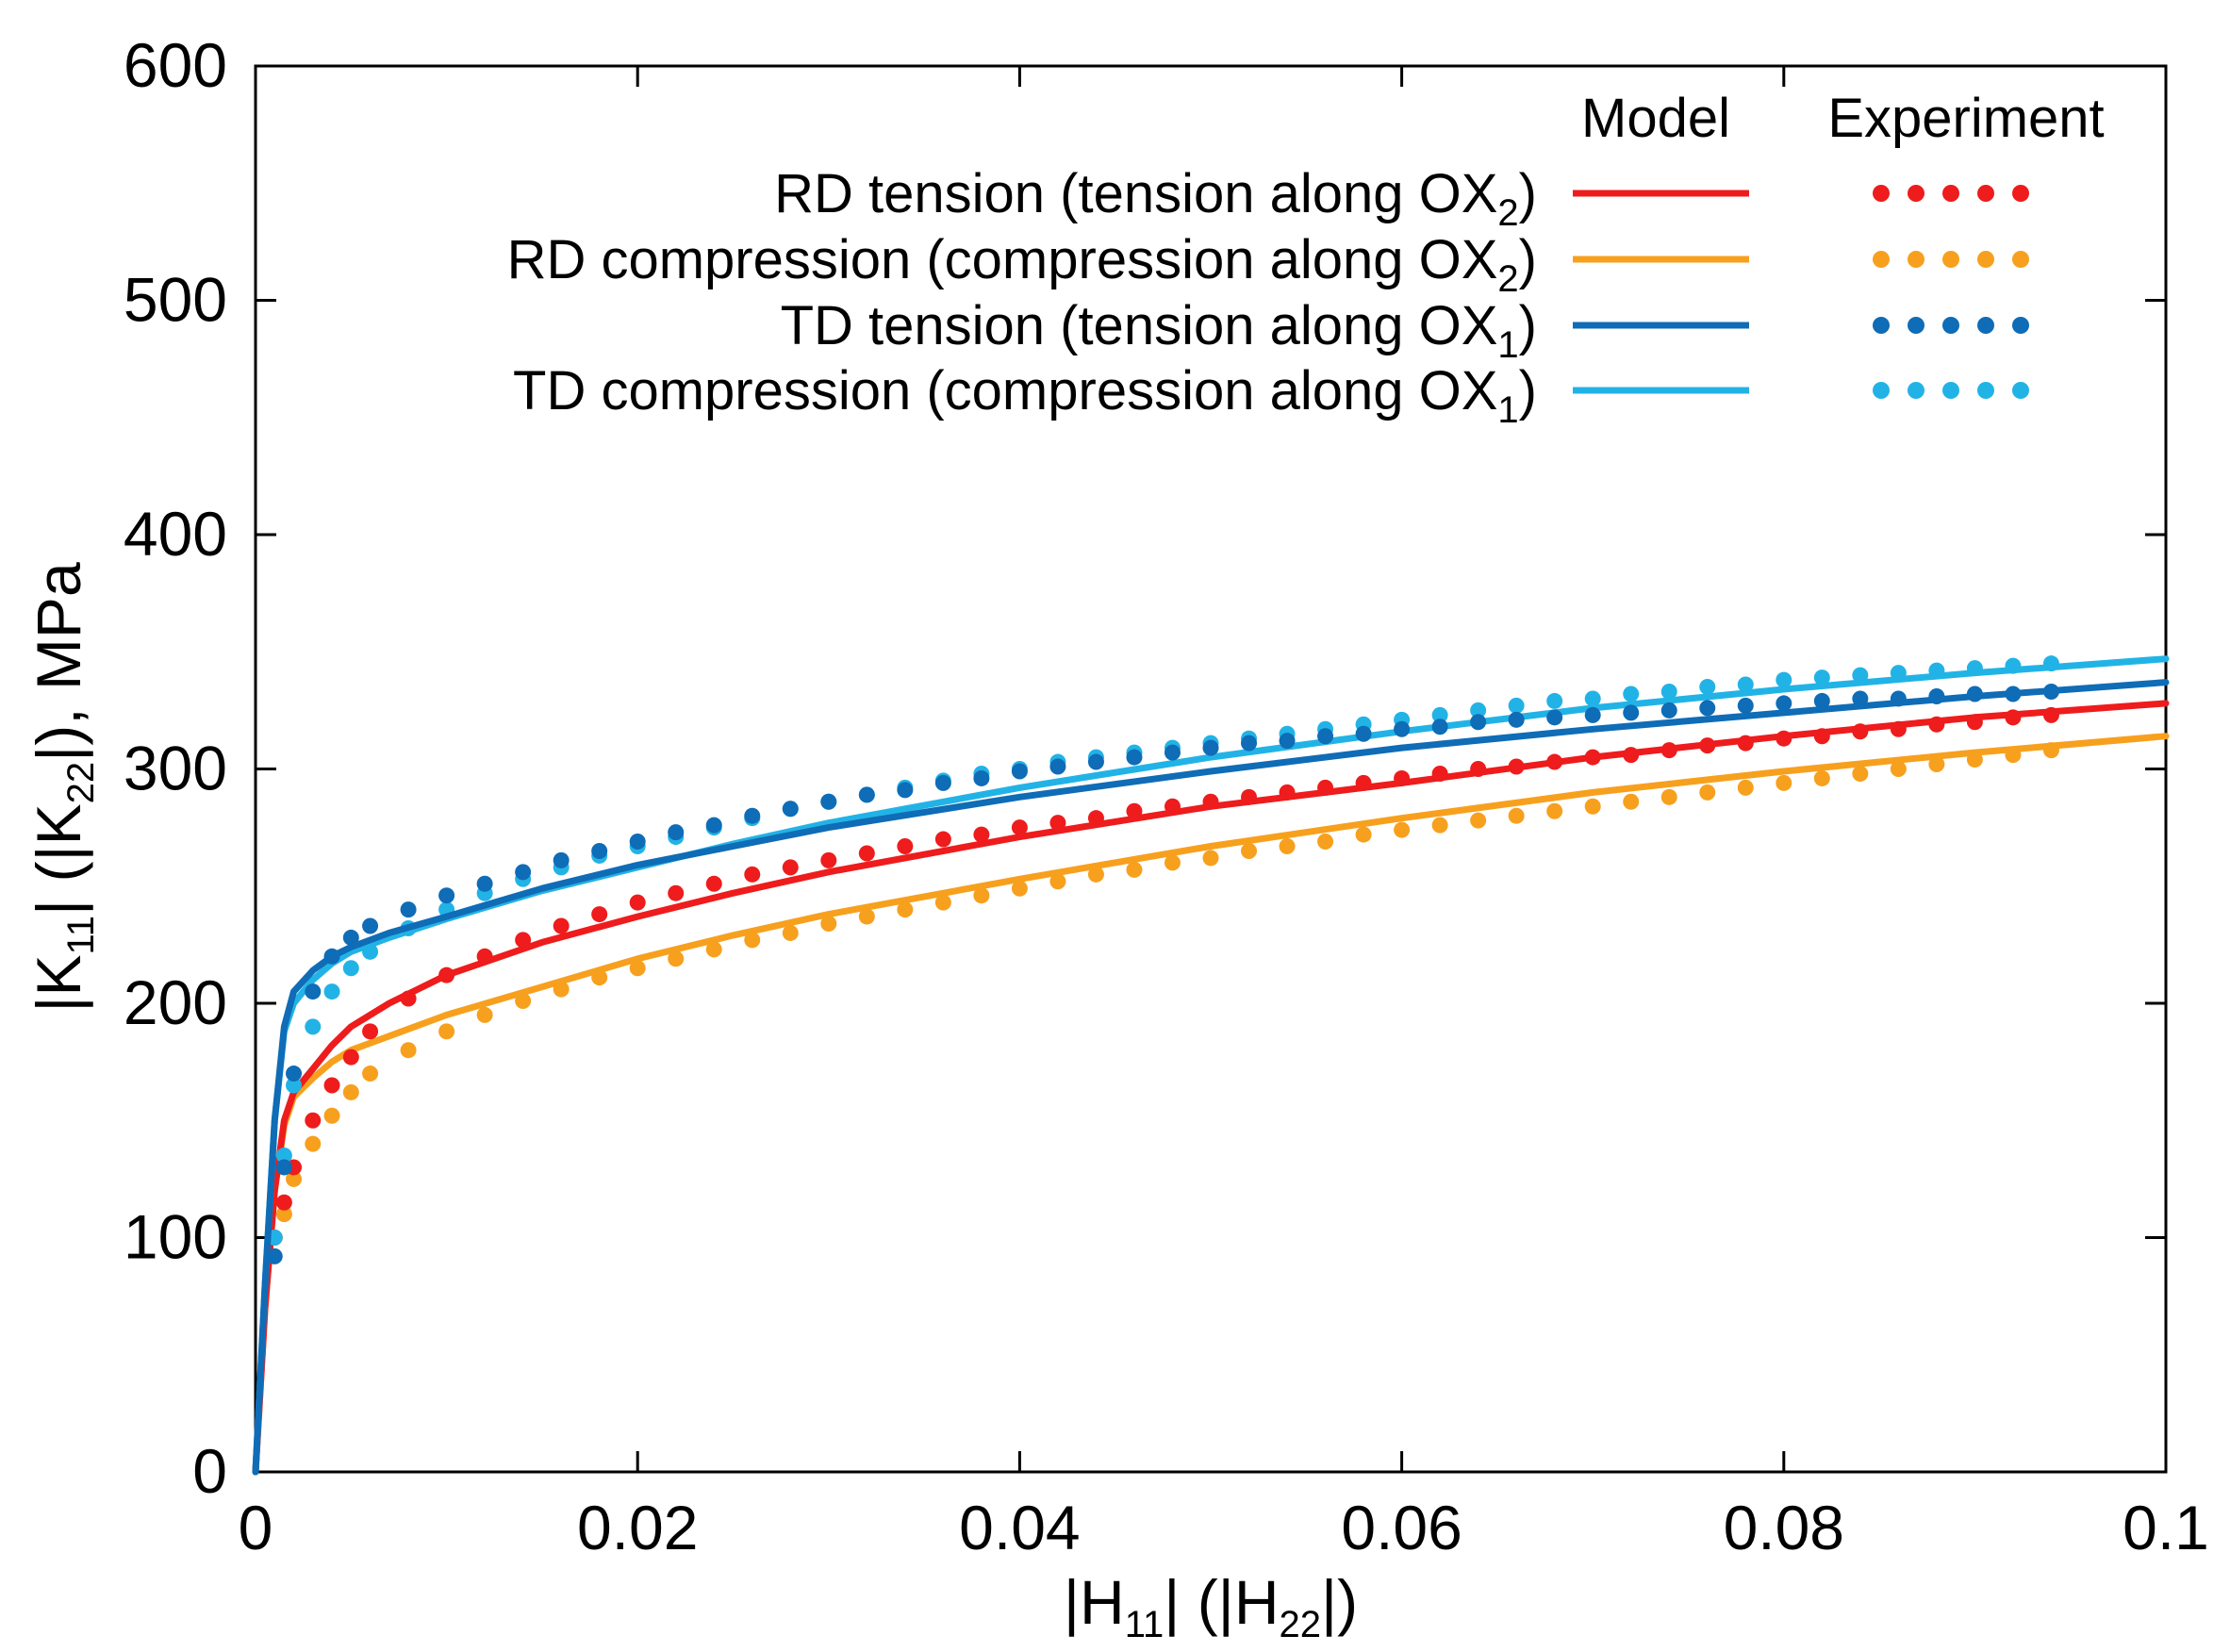 This screenshot has height=1652, width=2230. What do you see at coordinates (1401, 1527) in the screenshot?
I see `x-tick-label: 0.06` at bounding box center [1401, 1527].